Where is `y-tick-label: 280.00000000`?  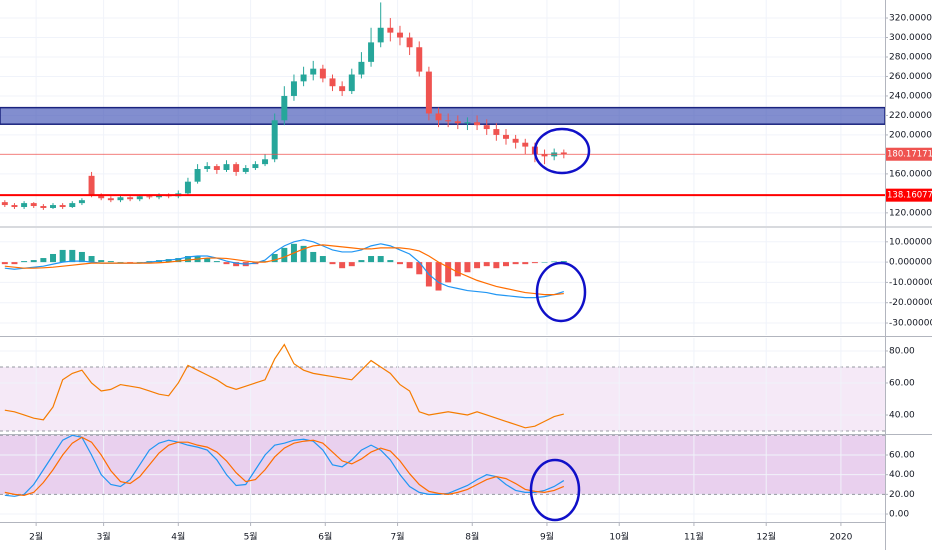 y-tick-label: 280.00000000 is located at coordinates (910, 57).